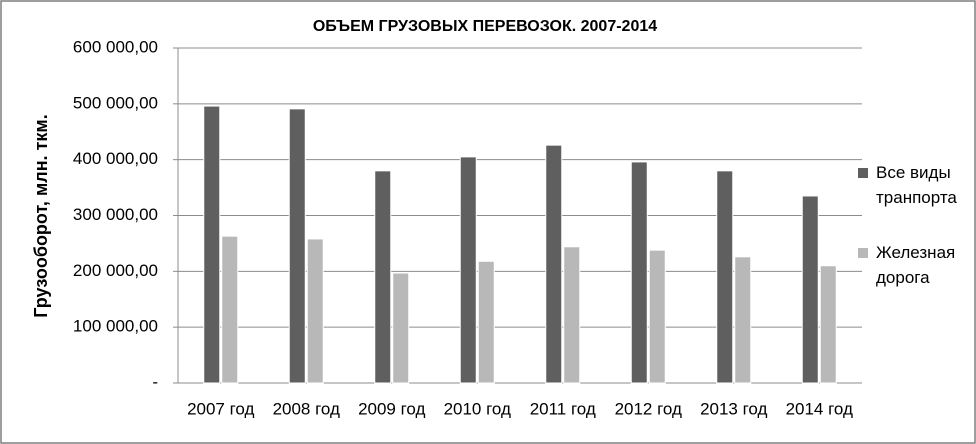  I want to click on x-tick-label: 2009 год, so click(391, 408).